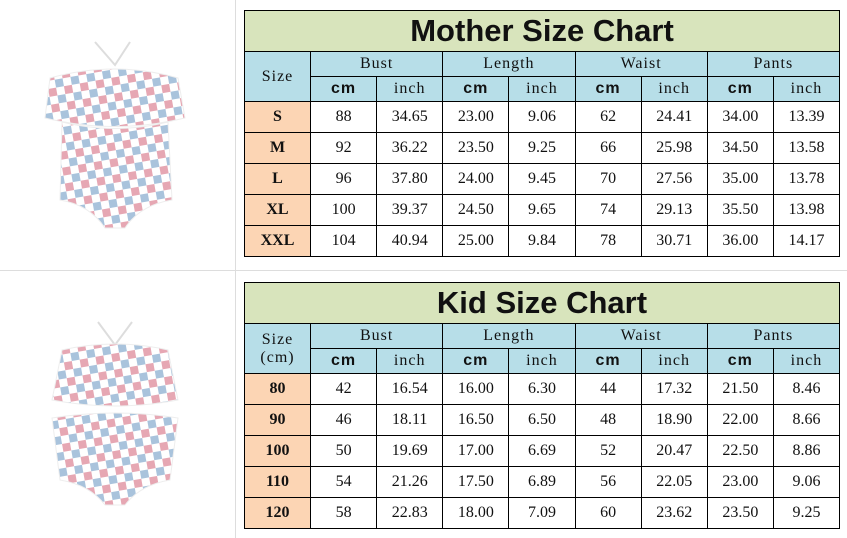 The image size is (847, 538). What do you see at coordinates (343, 451) in the screenshot?
I see `cell: 50` at bounding box center [343, 451].